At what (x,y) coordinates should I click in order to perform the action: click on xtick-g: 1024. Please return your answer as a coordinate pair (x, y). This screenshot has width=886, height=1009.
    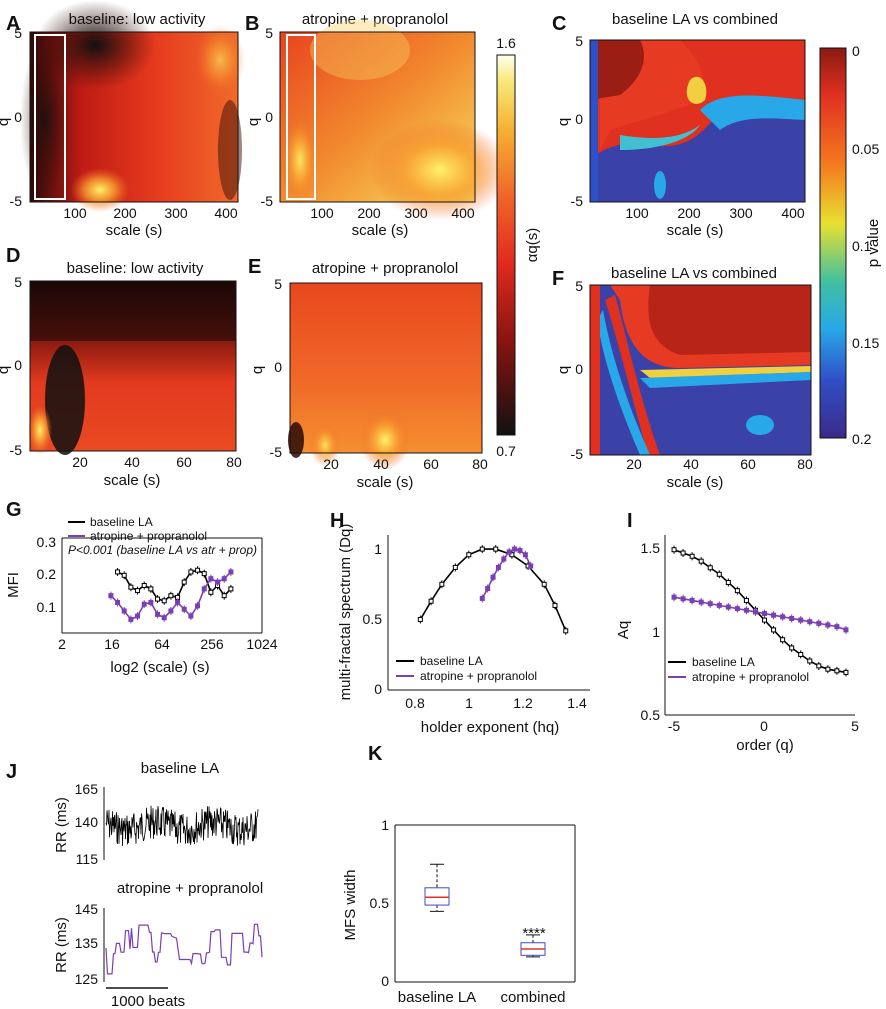
    Looking at the image, I should click on (261, 644).